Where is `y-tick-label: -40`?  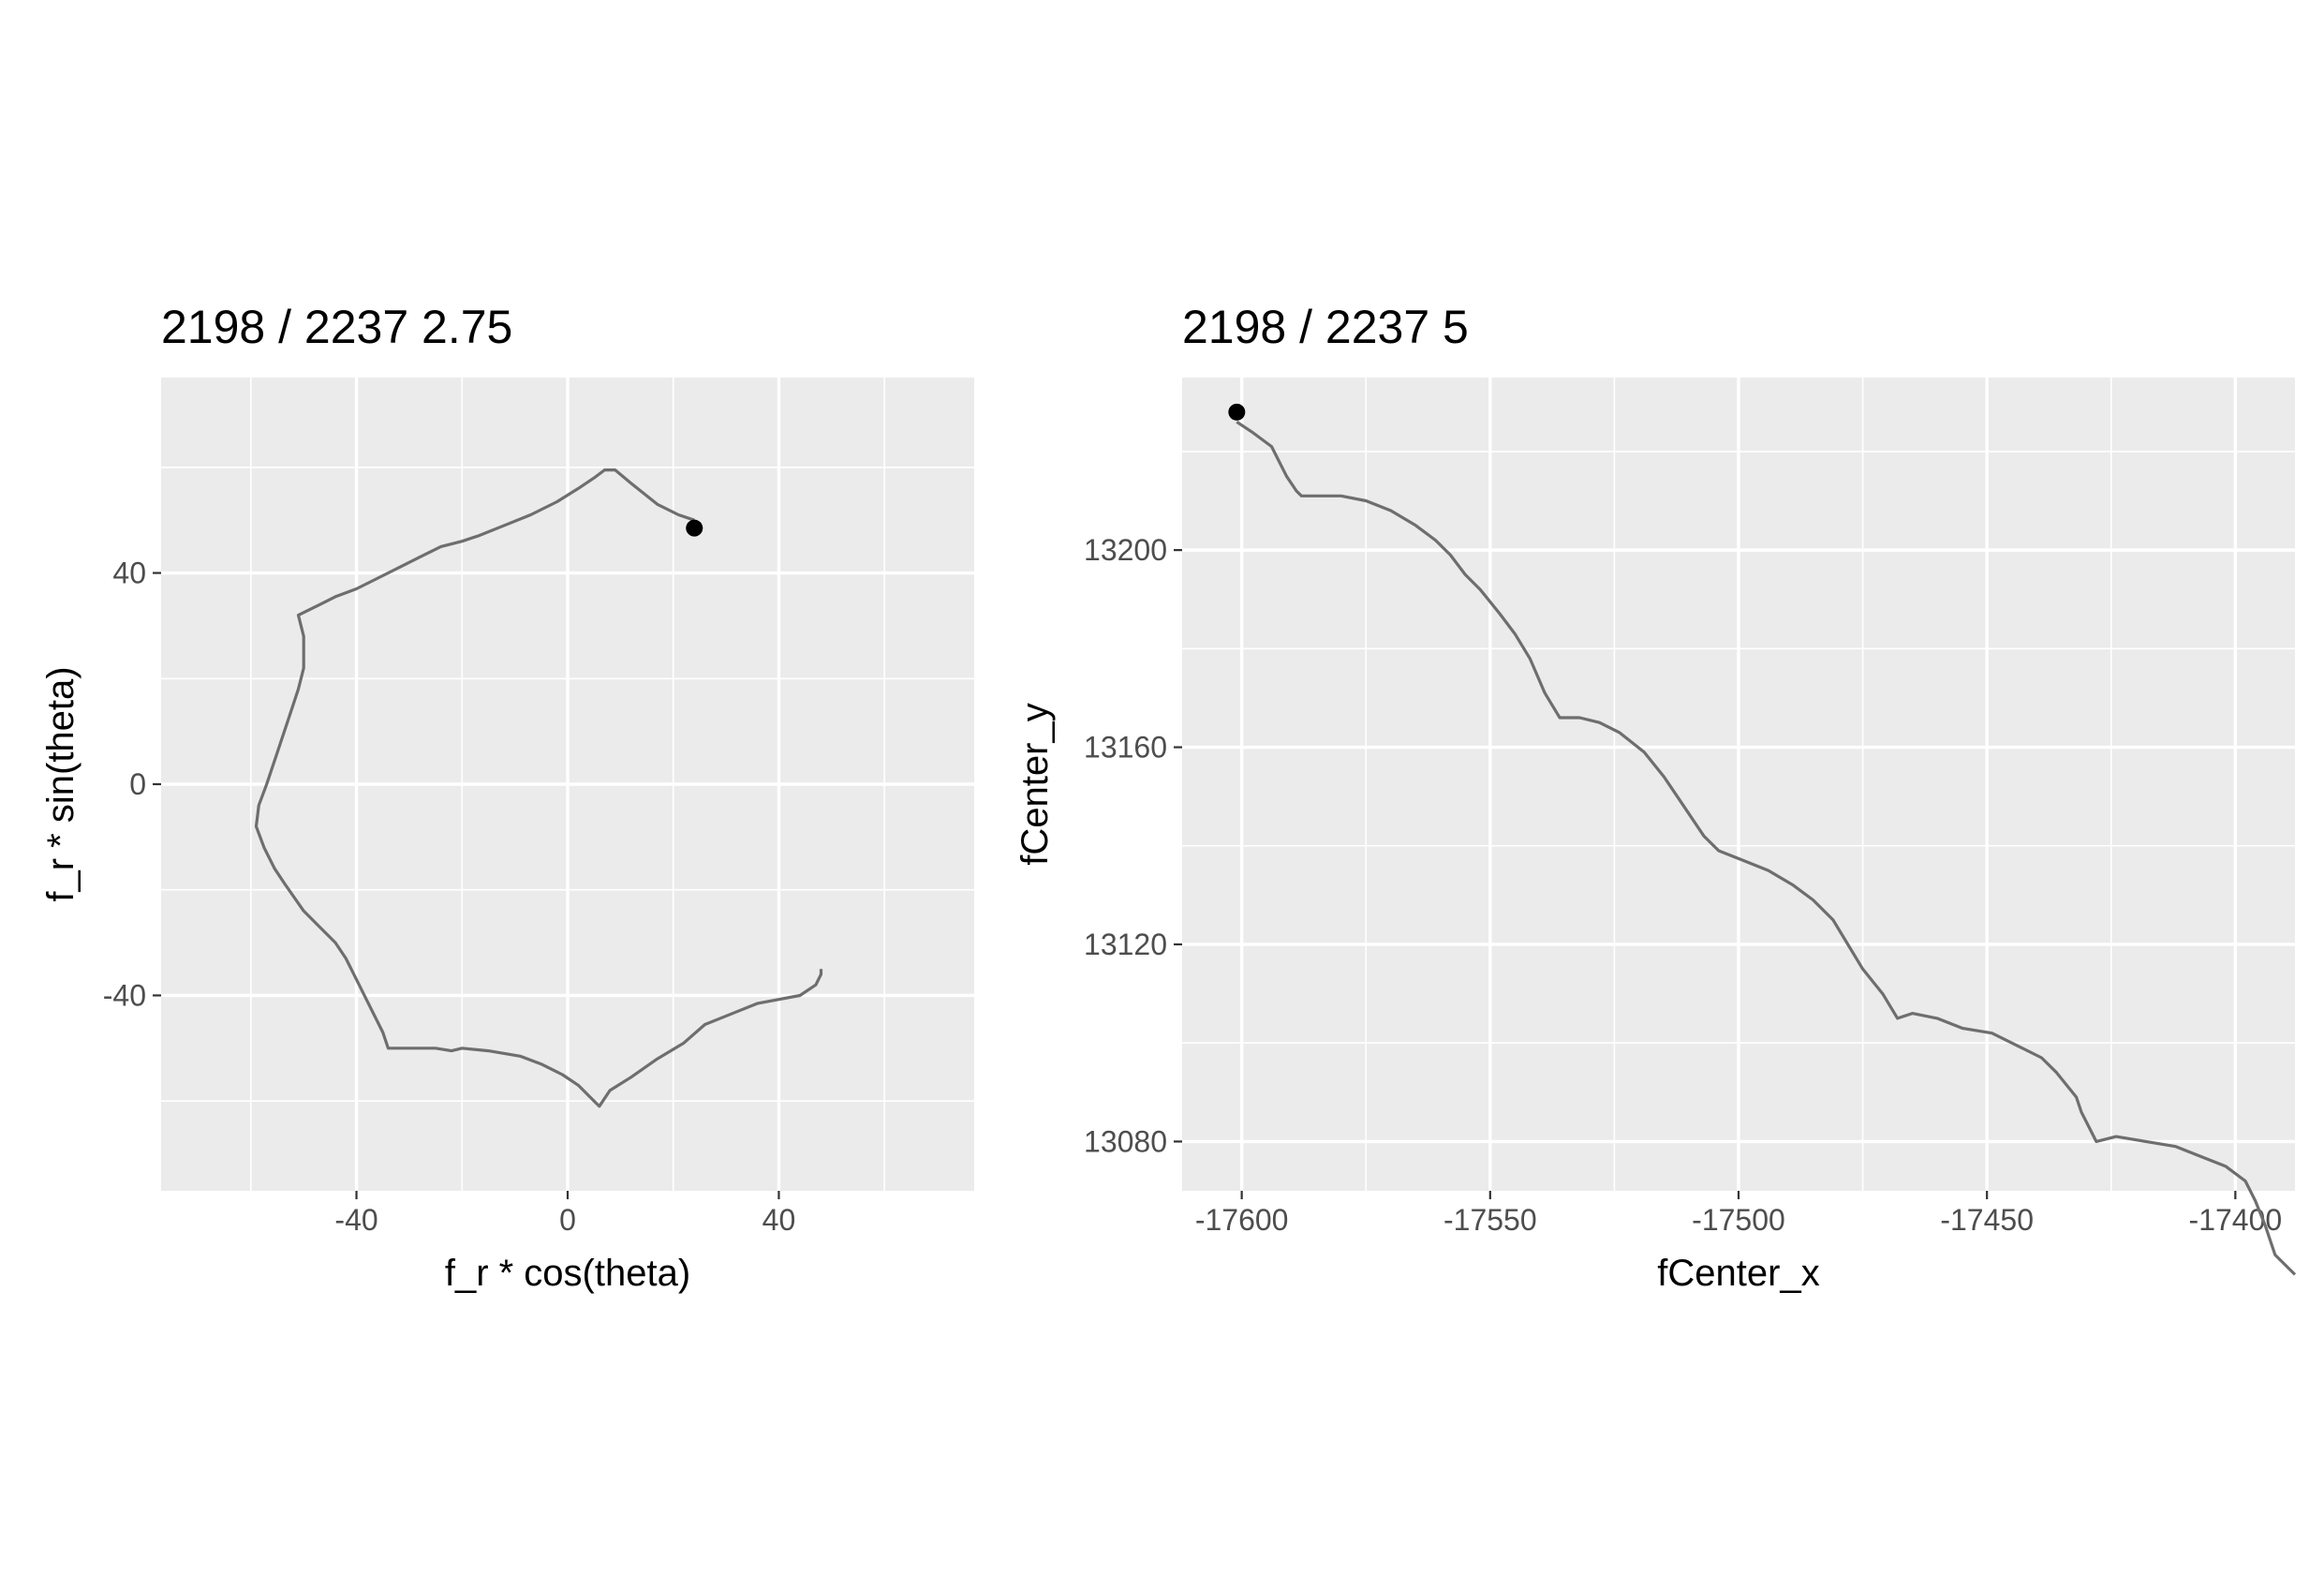
y-tick-label: -40 is located at coordinates (125, 995).